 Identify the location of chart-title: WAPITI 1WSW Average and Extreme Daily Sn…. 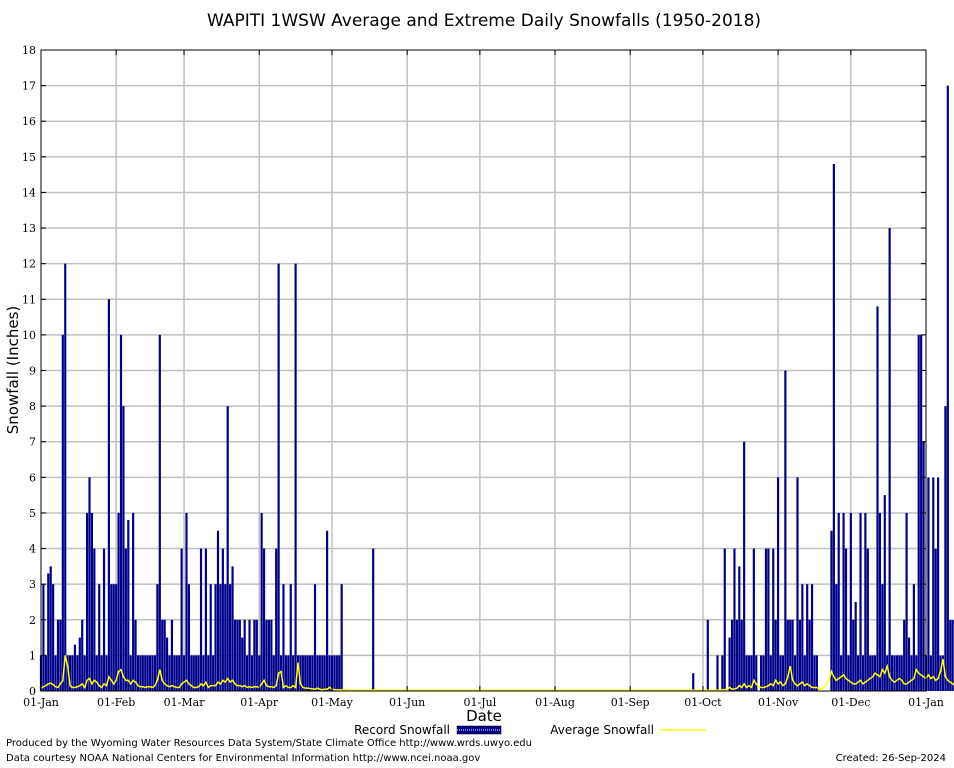
(484, 21).